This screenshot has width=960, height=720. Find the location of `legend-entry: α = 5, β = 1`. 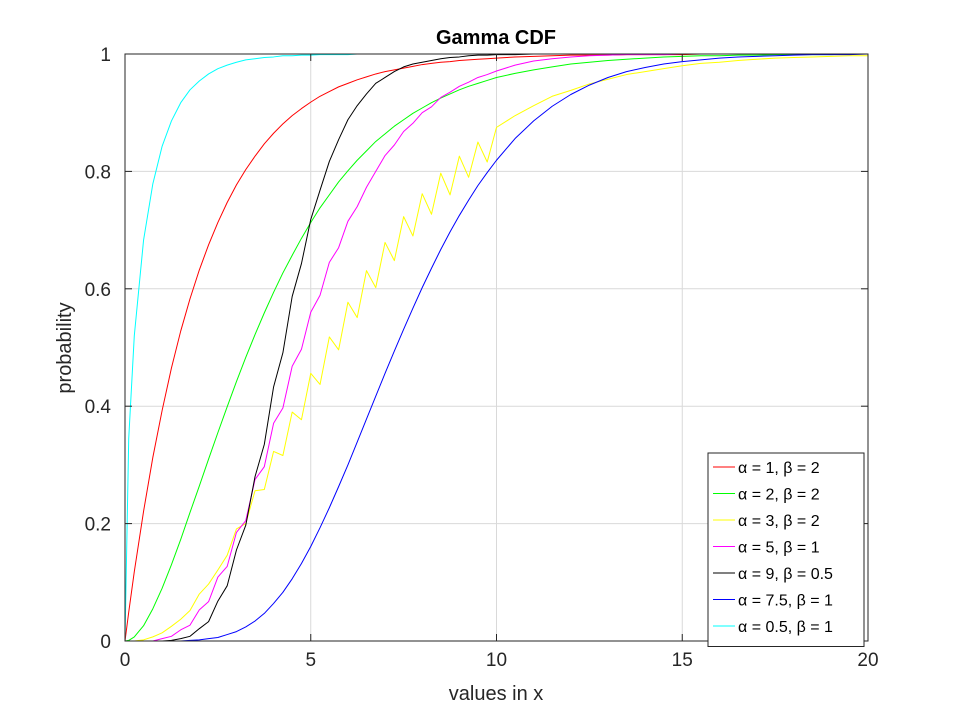

legend-entry: α = 5, β = 1 is located at coordinates (766, 548).